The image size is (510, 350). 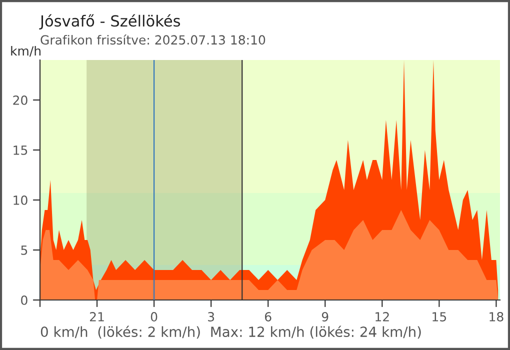 What do you see at coordinates (325, 317) in the screenshot?
I see `x-tick-label: 9` at bounding box center [325, 317].